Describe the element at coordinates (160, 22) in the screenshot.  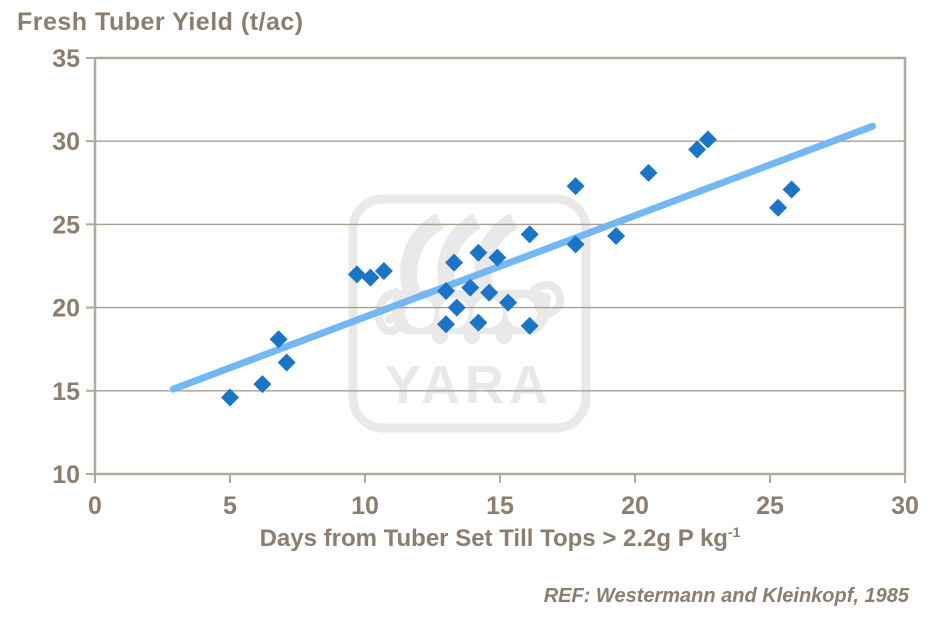
I see `chart-title: Fresh Tuber Yield (t/ac)` at that location.